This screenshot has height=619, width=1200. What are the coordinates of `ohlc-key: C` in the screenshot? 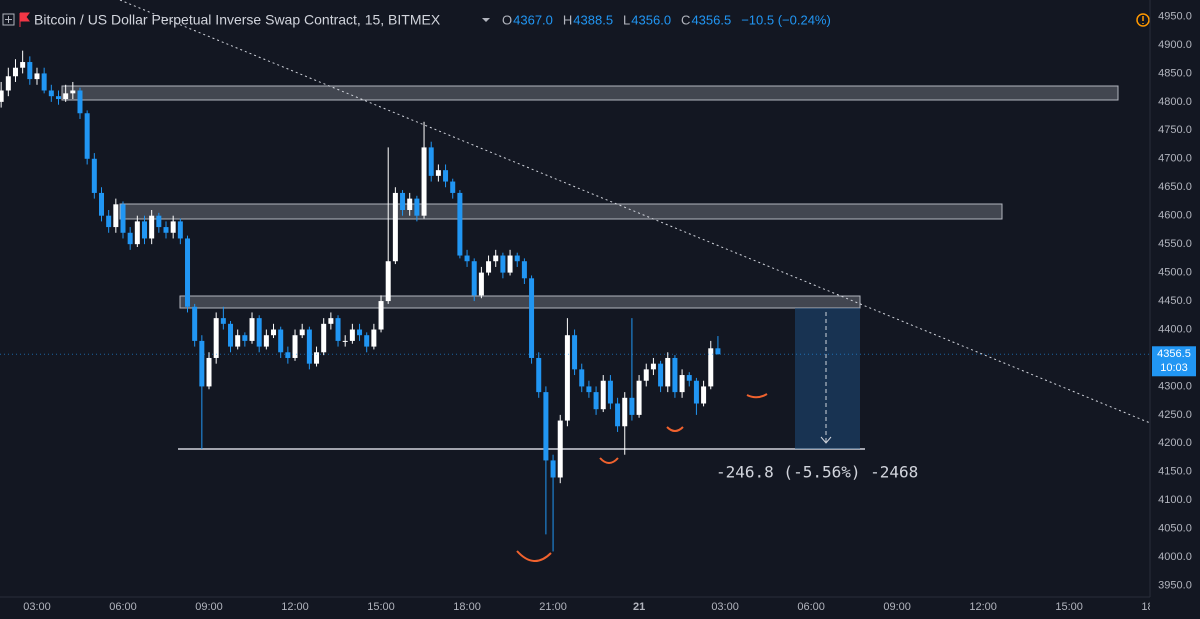 It's located at (685, 19).